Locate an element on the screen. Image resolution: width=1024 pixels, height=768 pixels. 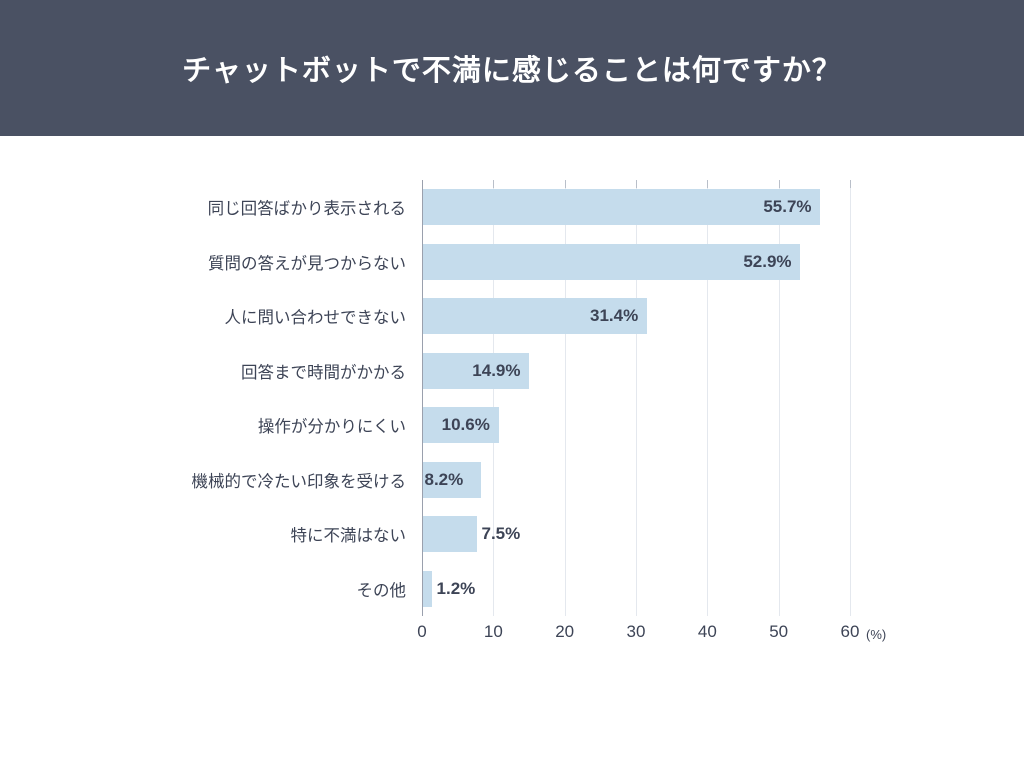
bar-row: 8.2% is located at coordinates (636, 479).